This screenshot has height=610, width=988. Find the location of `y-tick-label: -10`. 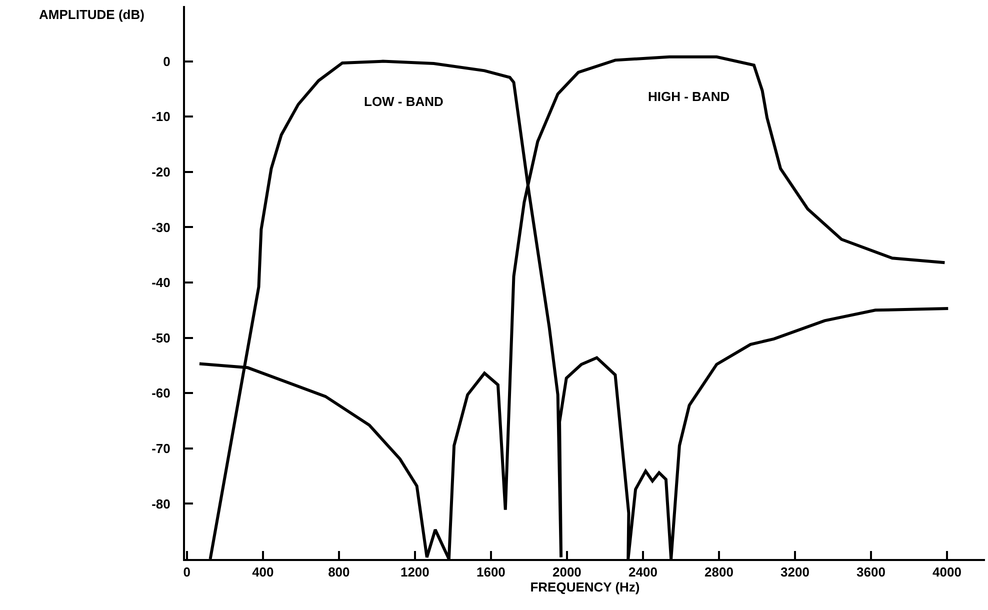

y-tick-label: -10 is located at coordinates (161, 116).